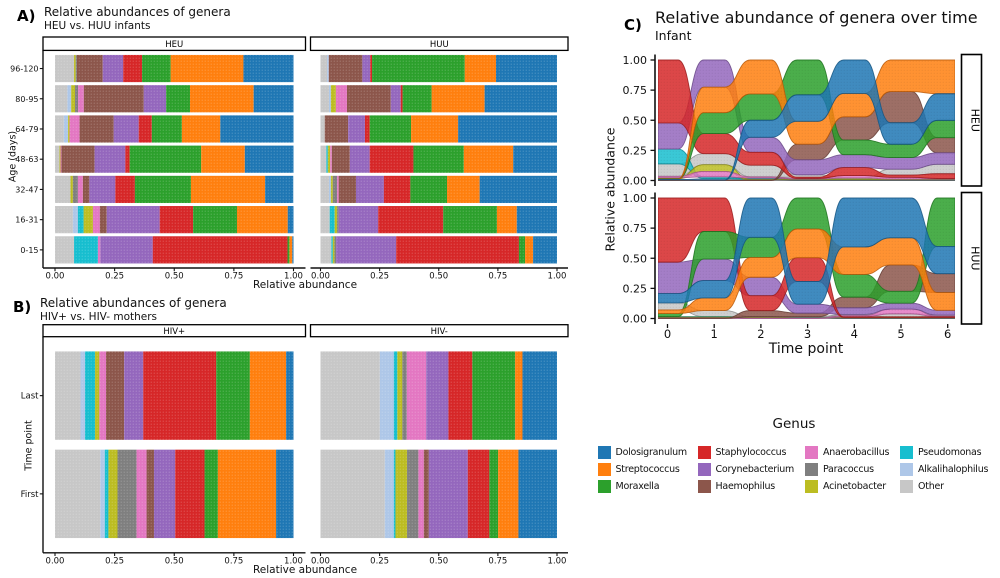 Image resolution: width=1000 pixels, height=578 pixels. I want to click on y-tick-label: 0-15, so click(29, 250).